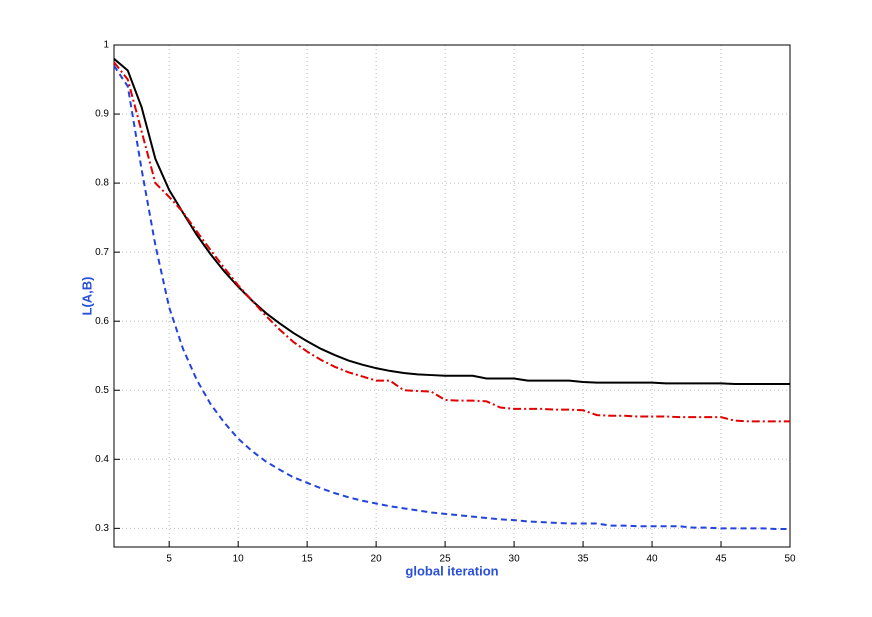 This screenshot has width=872, height=617. What do you see at coordinates (652, 559) in the screenshot?
I see `x-tick-label: 40` at bounding box center [652, 559].